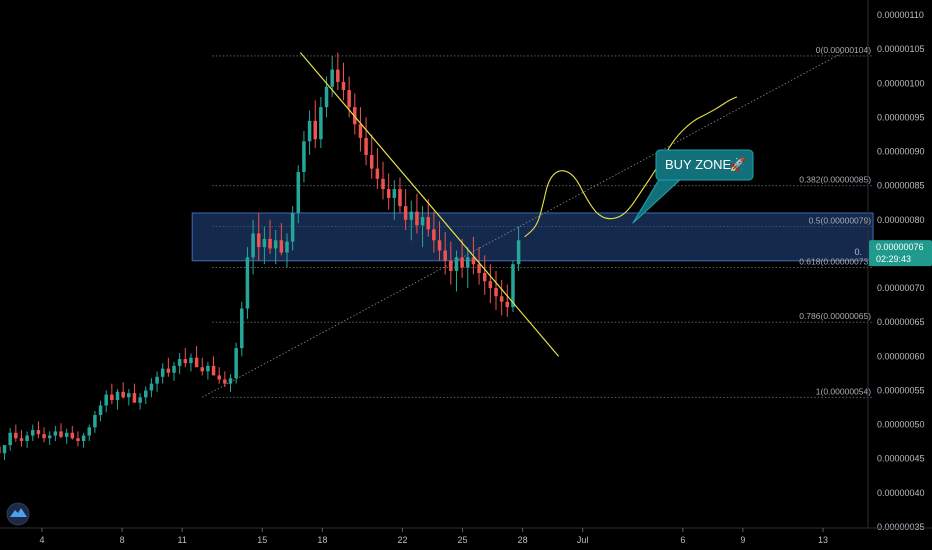 Image resolution: width=932 pixels, height=550 pixels. What do you see at coordinates (704, 165) in the screenshot?
I see `callout-box` at bounding box center [704, 165].